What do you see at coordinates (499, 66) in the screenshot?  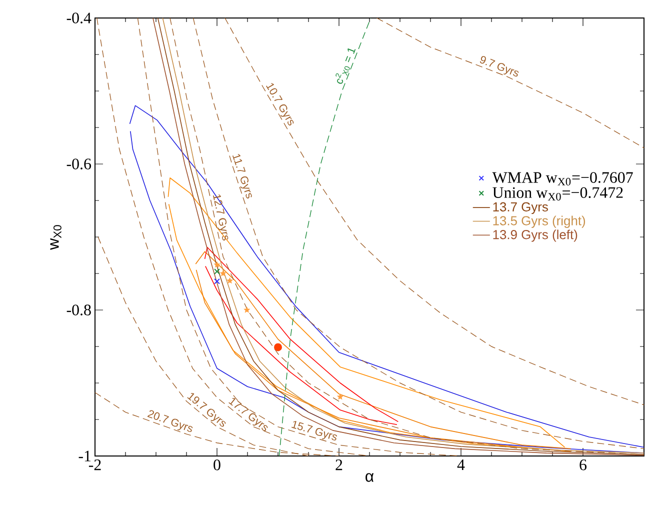 I see `text: 9.7 Gyrs` at bounding box center [499, 66].